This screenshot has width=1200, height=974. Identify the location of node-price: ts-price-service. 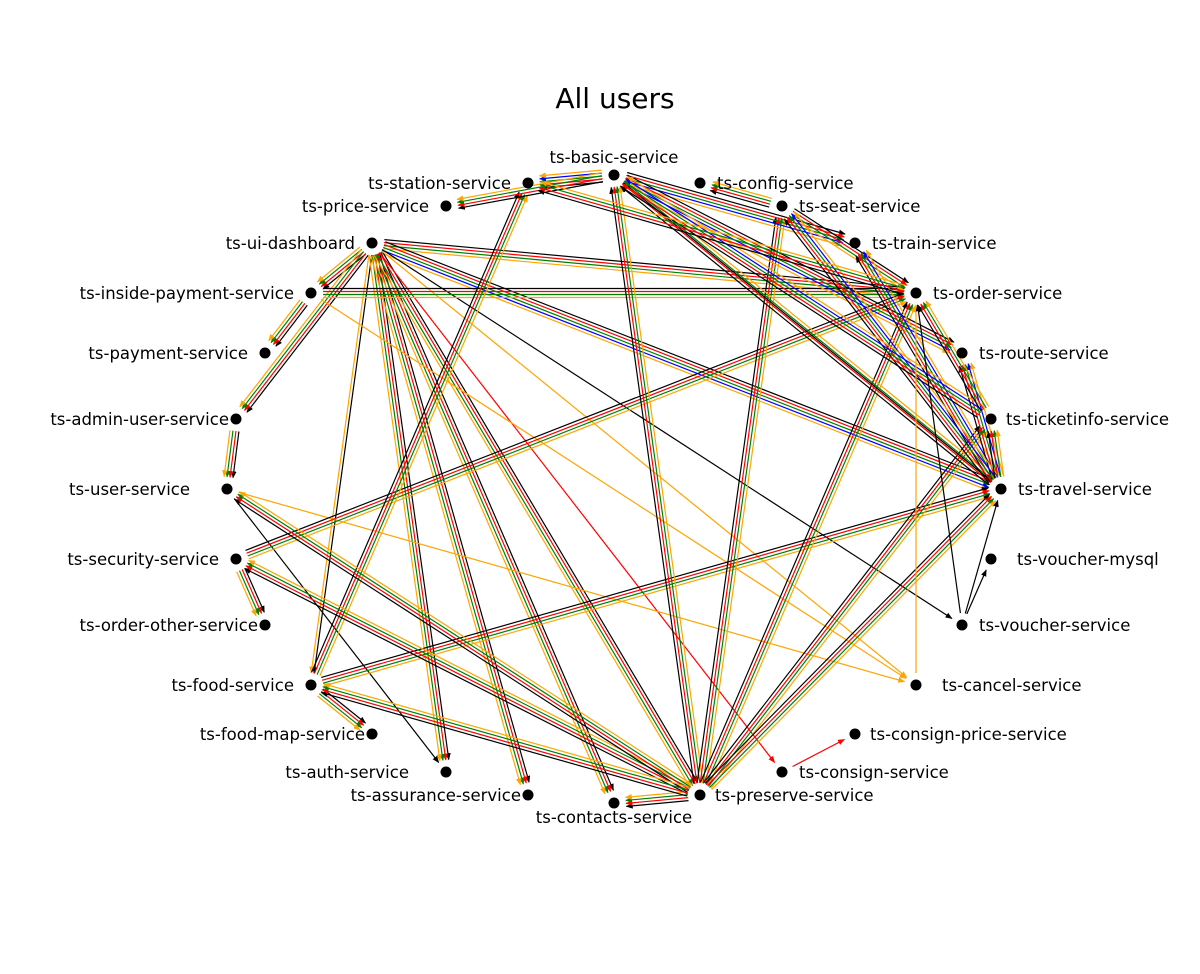
(377, 206).